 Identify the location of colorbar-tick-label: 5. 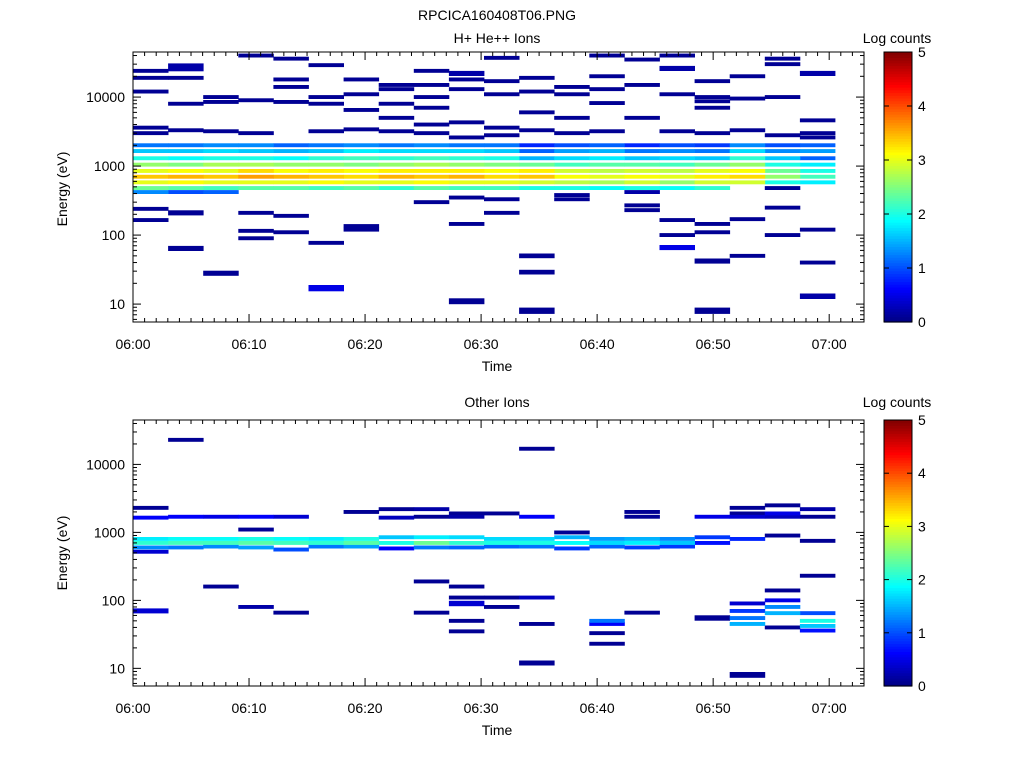
(922, 420).